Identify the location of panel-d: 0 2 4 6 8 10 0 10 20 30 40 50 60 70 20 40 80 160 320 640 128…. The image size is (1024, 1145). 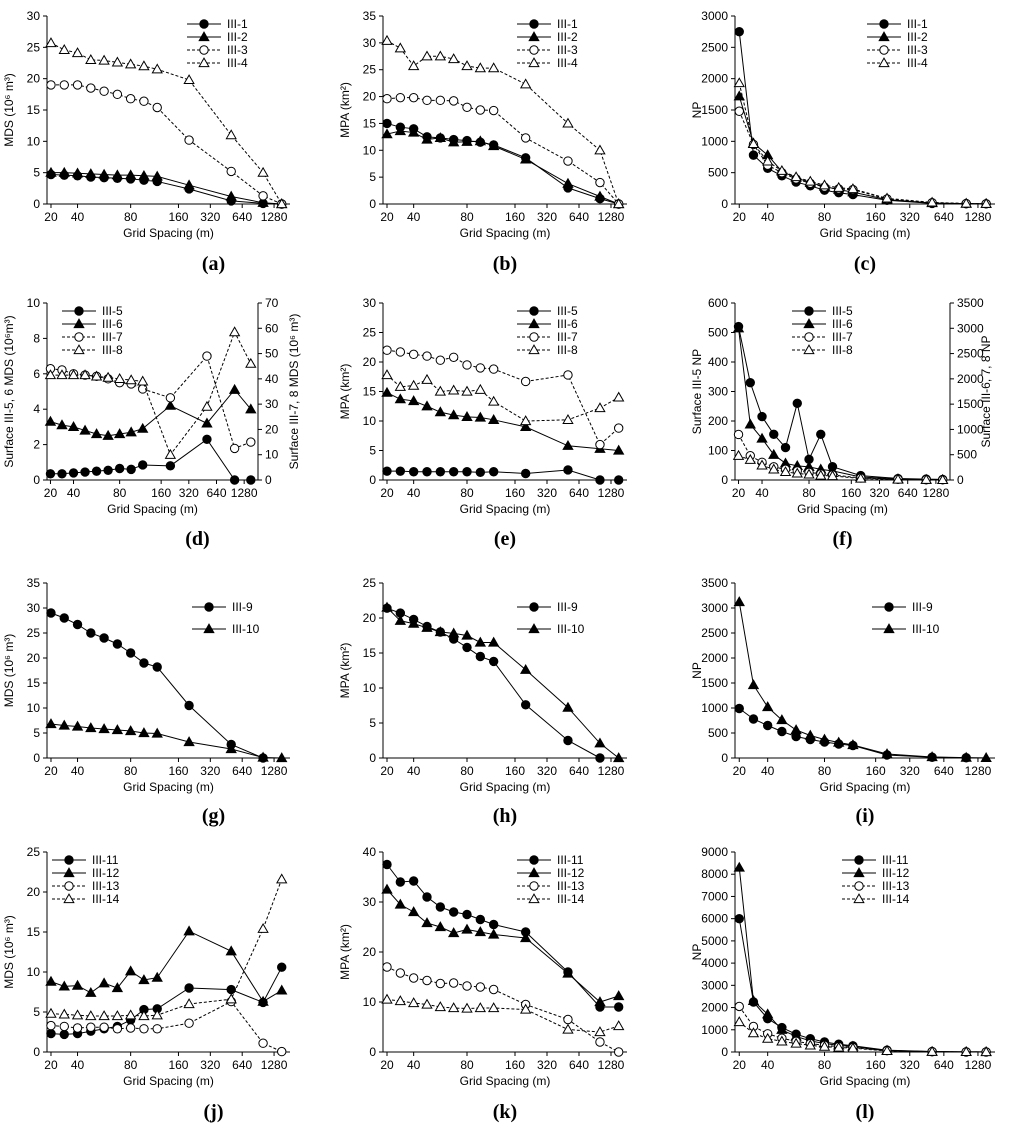
(151, 423).